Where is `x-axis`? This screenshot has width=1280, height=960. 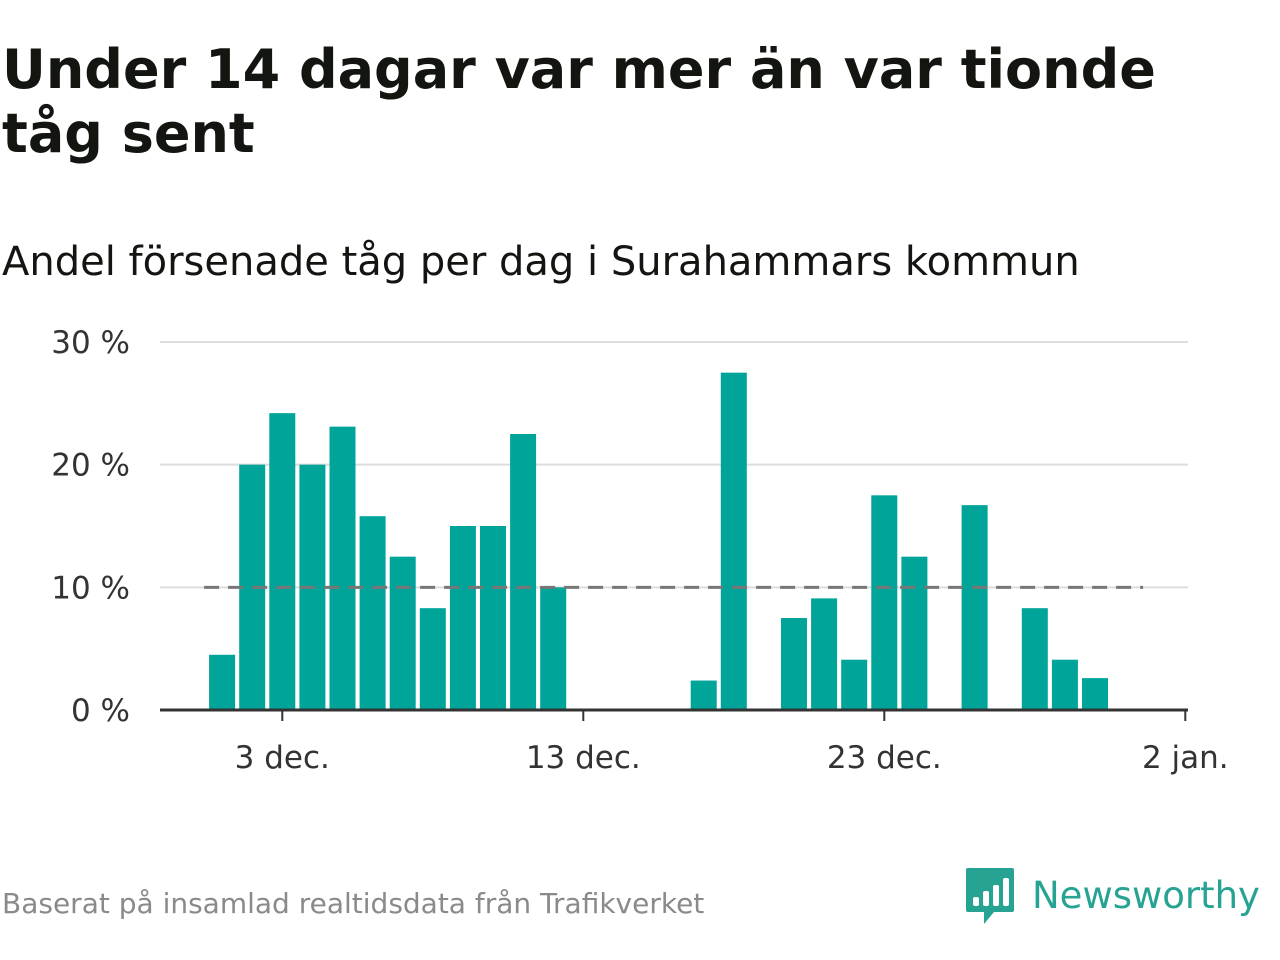 x-axis is located at coordinates (674, 714).